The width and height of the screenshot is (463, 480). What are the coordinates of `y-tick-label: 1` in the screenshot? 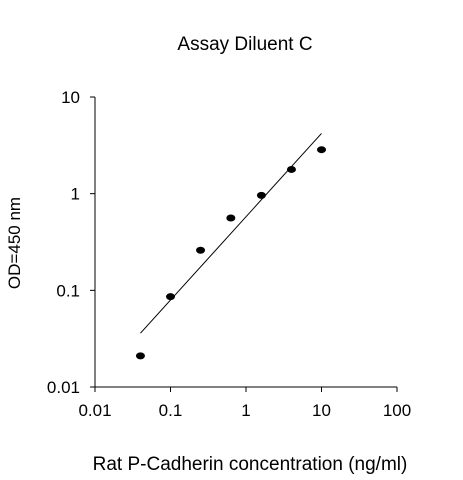 It's located at (75, 194).